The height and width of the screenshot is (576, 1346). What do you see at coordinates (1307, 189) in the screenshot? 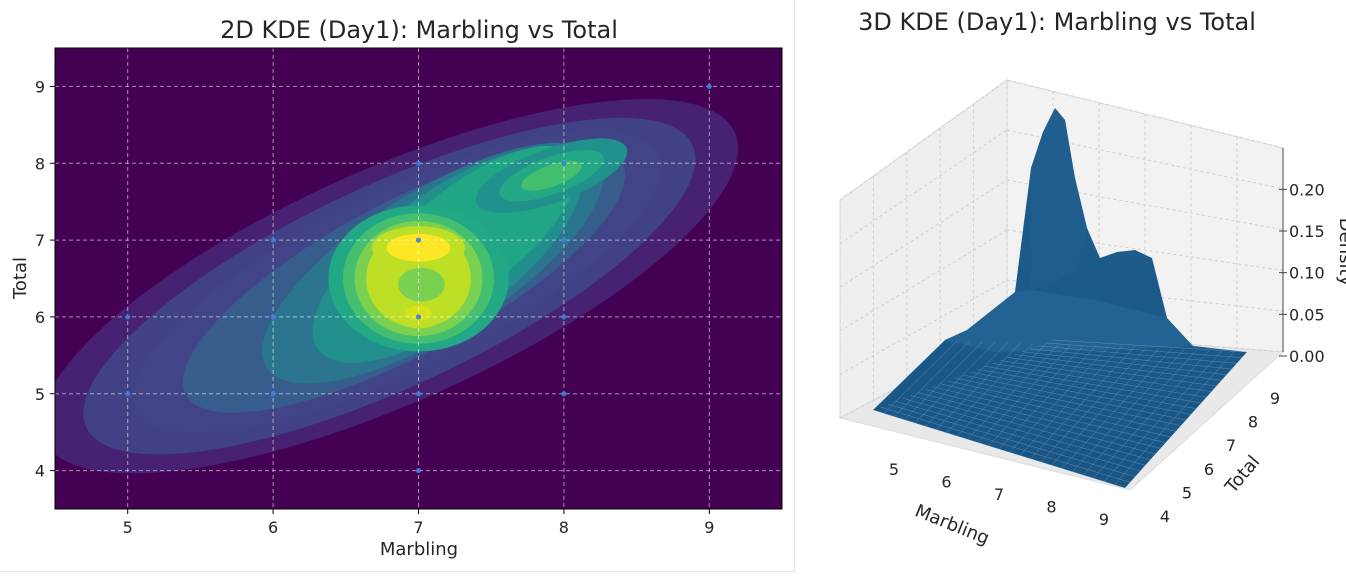
I see `z-tick-label-3d: 0.20` at bounding box center [1307, 189].